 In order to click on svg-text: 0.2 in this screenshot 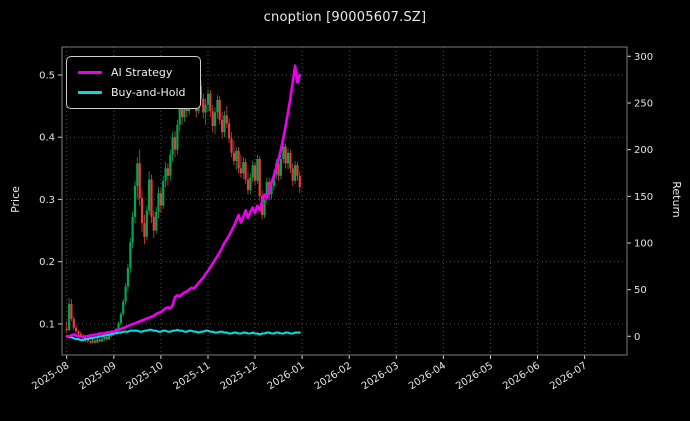, I will do `click(47, 262)`.